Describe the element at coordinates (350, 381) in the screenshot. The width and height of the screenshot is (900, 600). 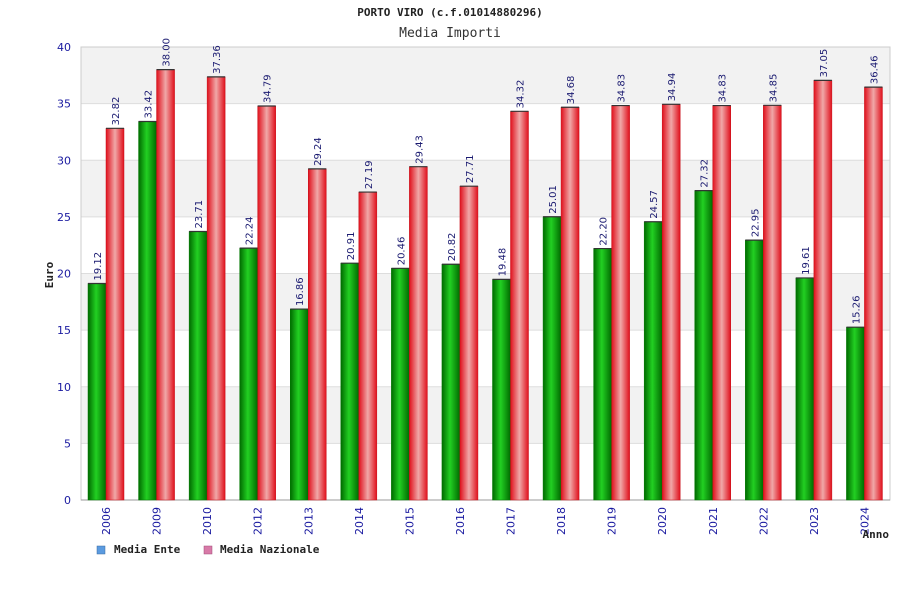
I see `bar-media-ente-2014` at that location.